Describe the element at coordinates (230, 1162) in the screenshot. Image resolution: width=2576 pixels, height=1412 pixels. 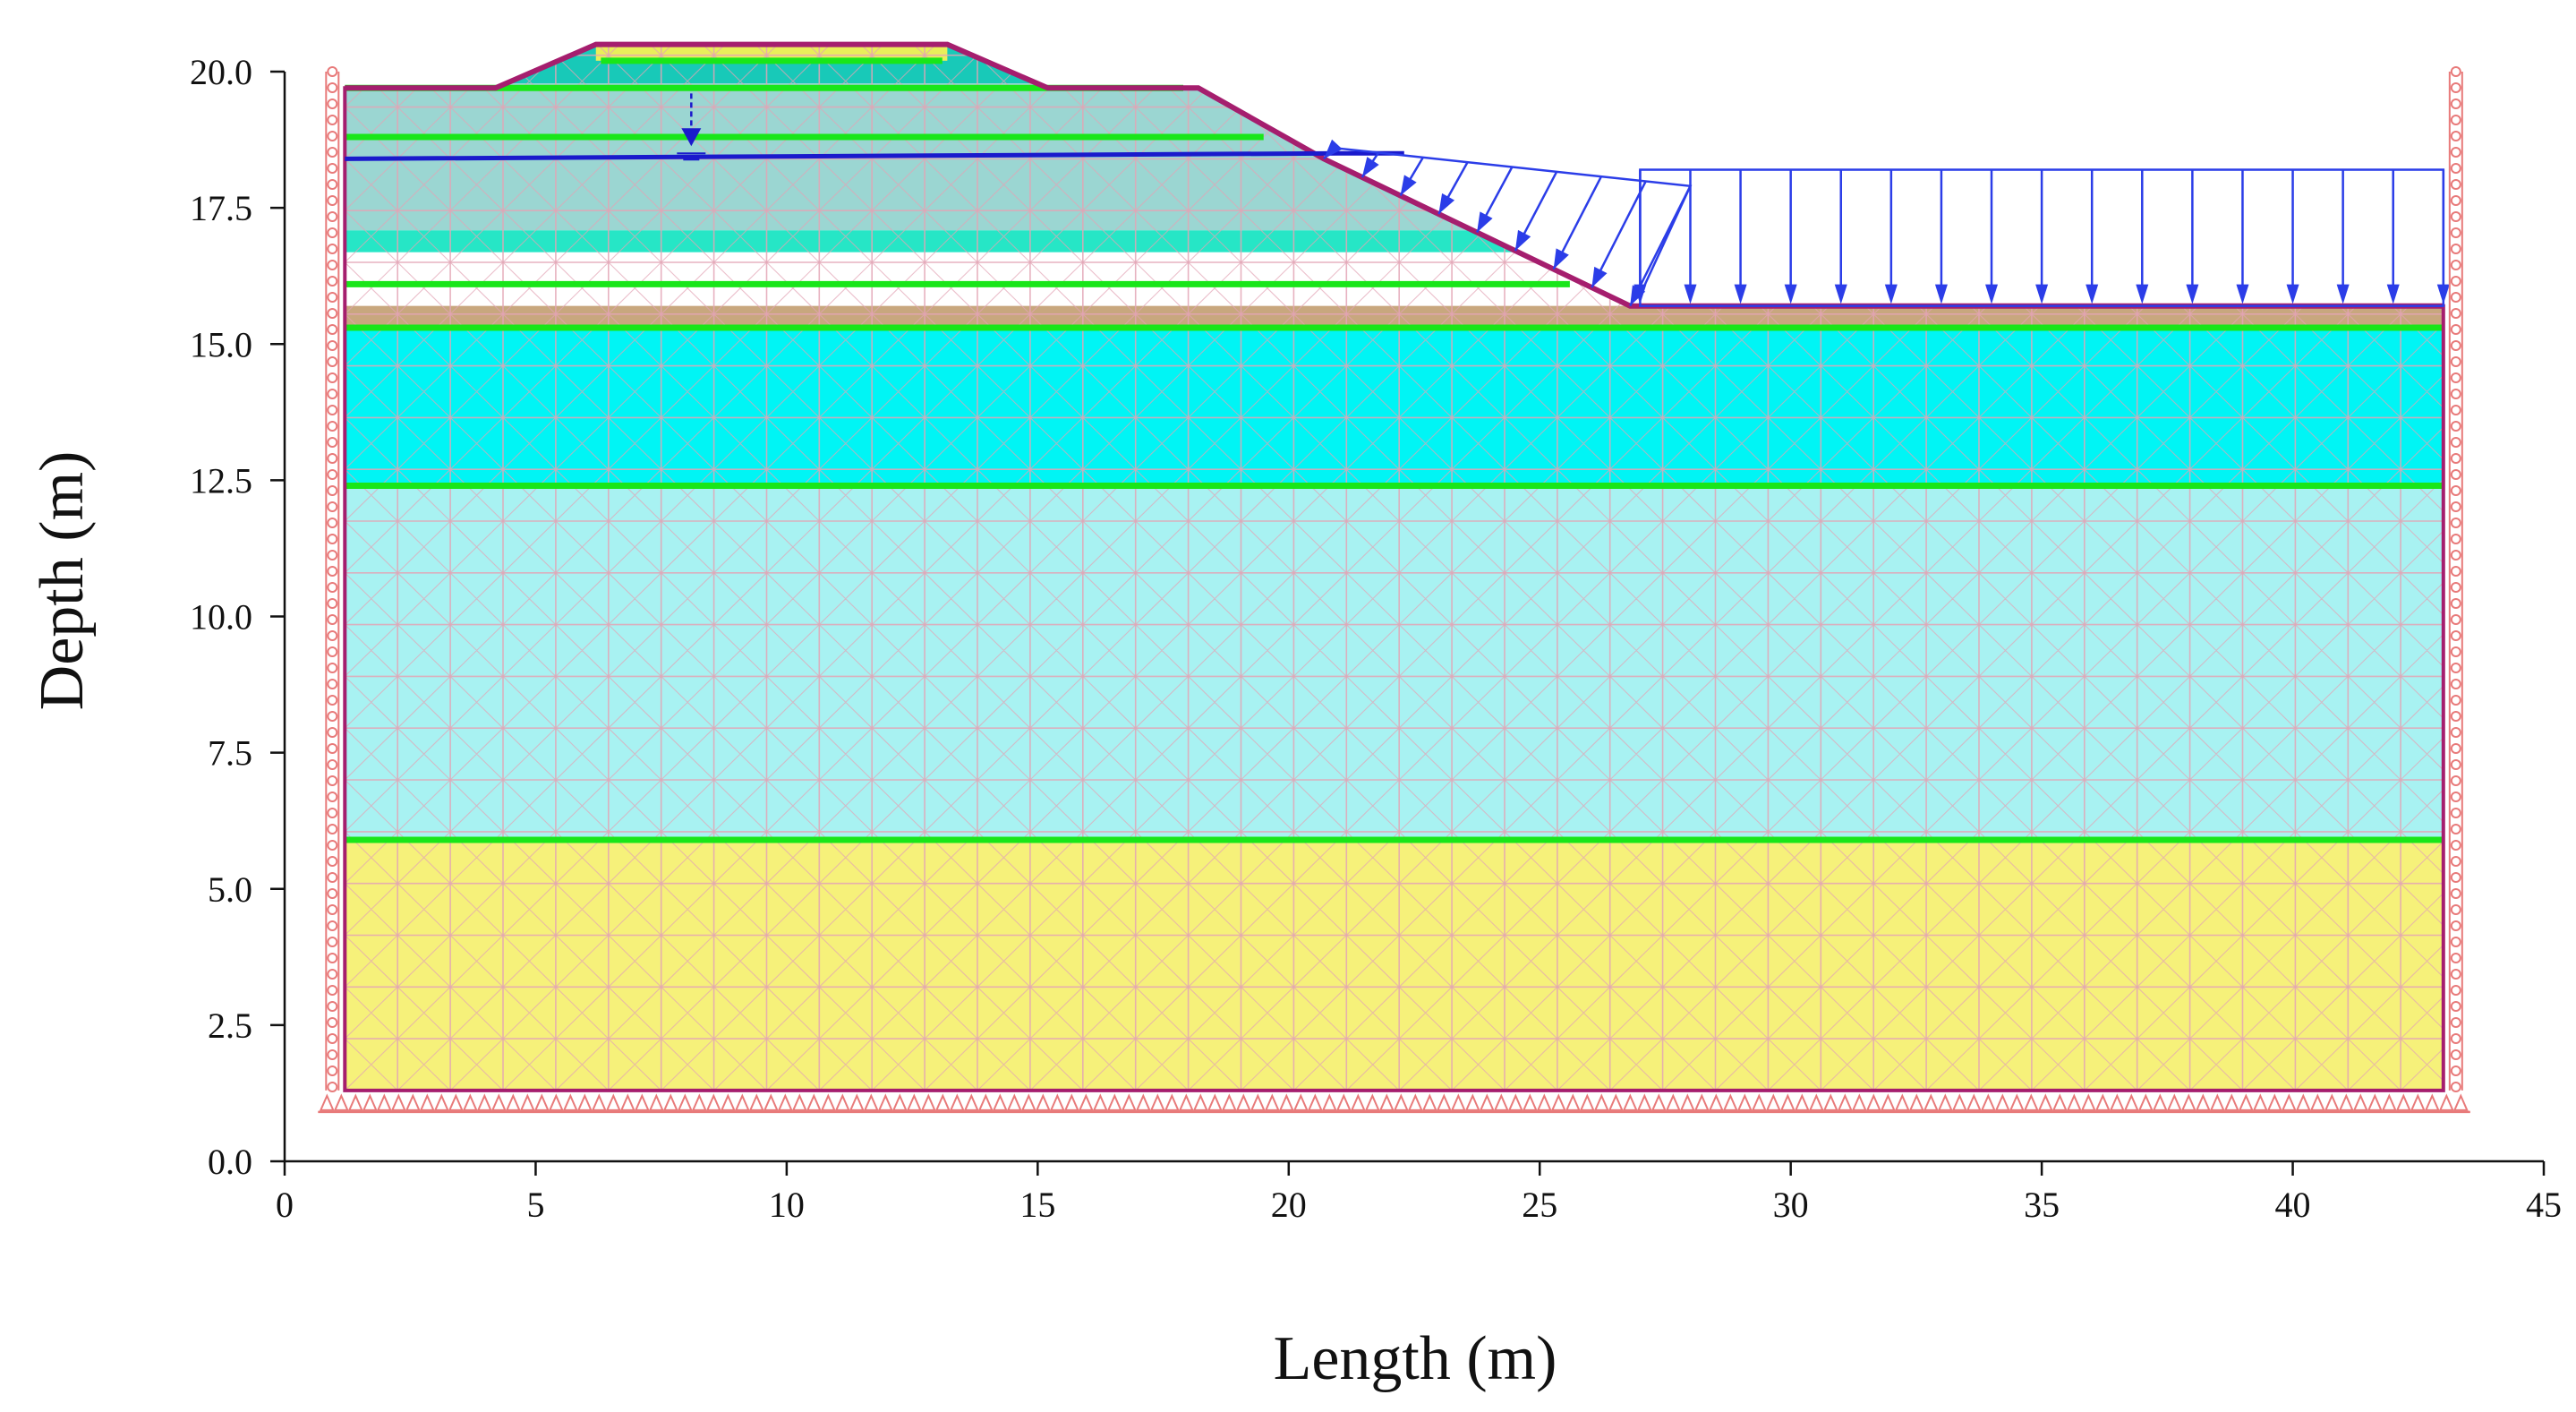
I see `y-tick-label: 0.0` at that location.